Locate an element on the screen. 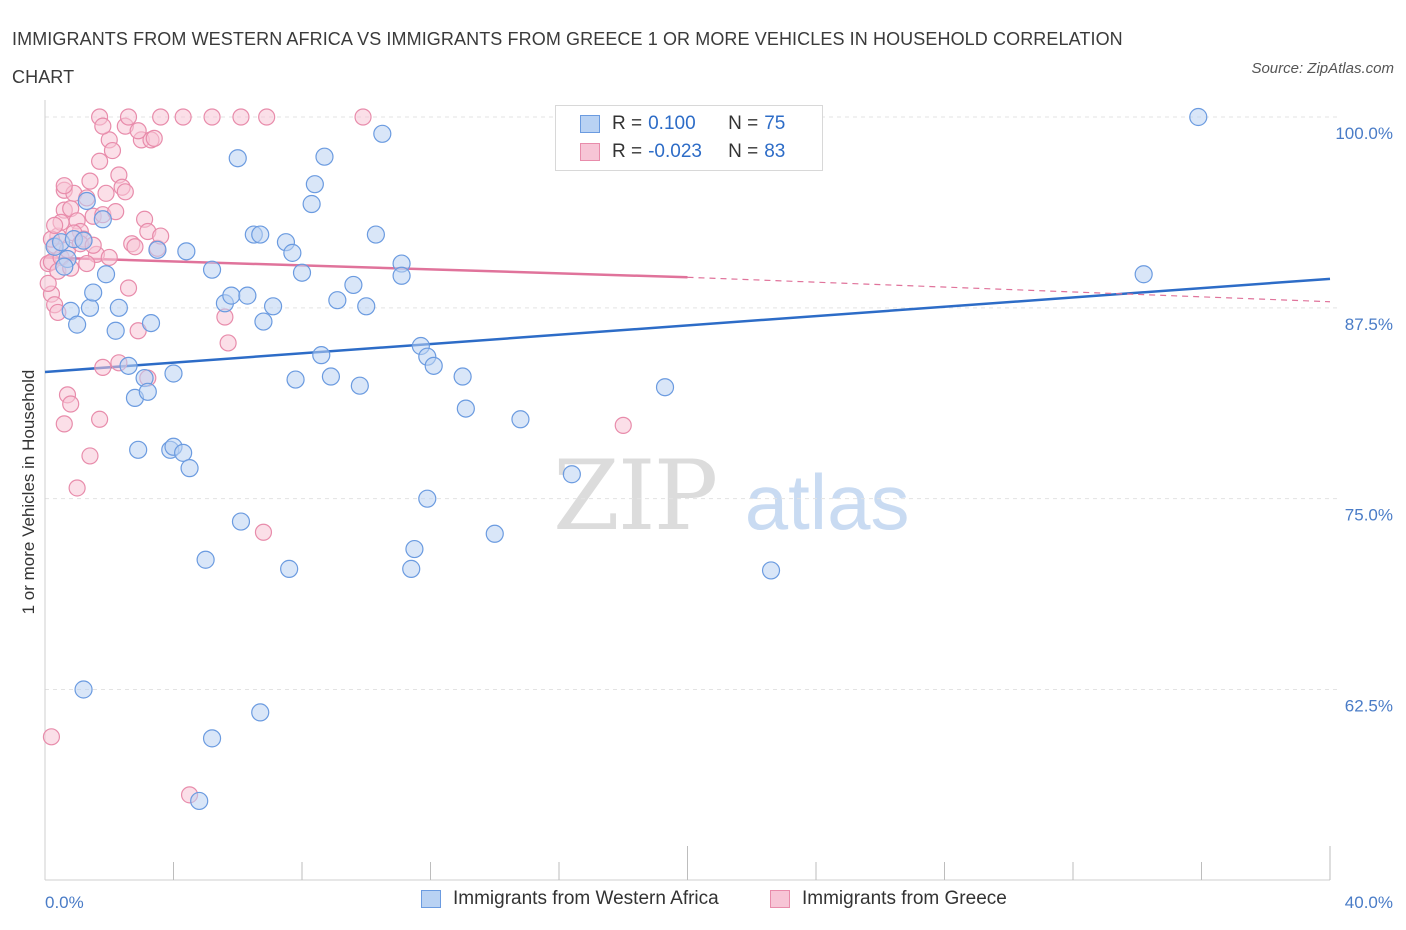 This screenshot has width=1406, height=930. legend-row-greece: R = -0.023 N = 83 is located at coordinates (682, 152).